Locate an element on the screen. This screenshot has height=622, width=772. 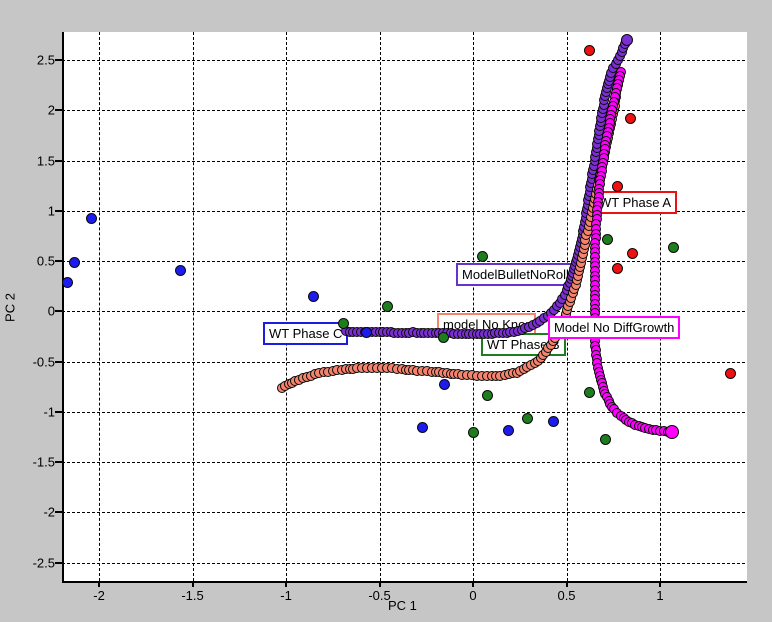
y-tick-label: -1.5 is located at coordinates (43, 462).